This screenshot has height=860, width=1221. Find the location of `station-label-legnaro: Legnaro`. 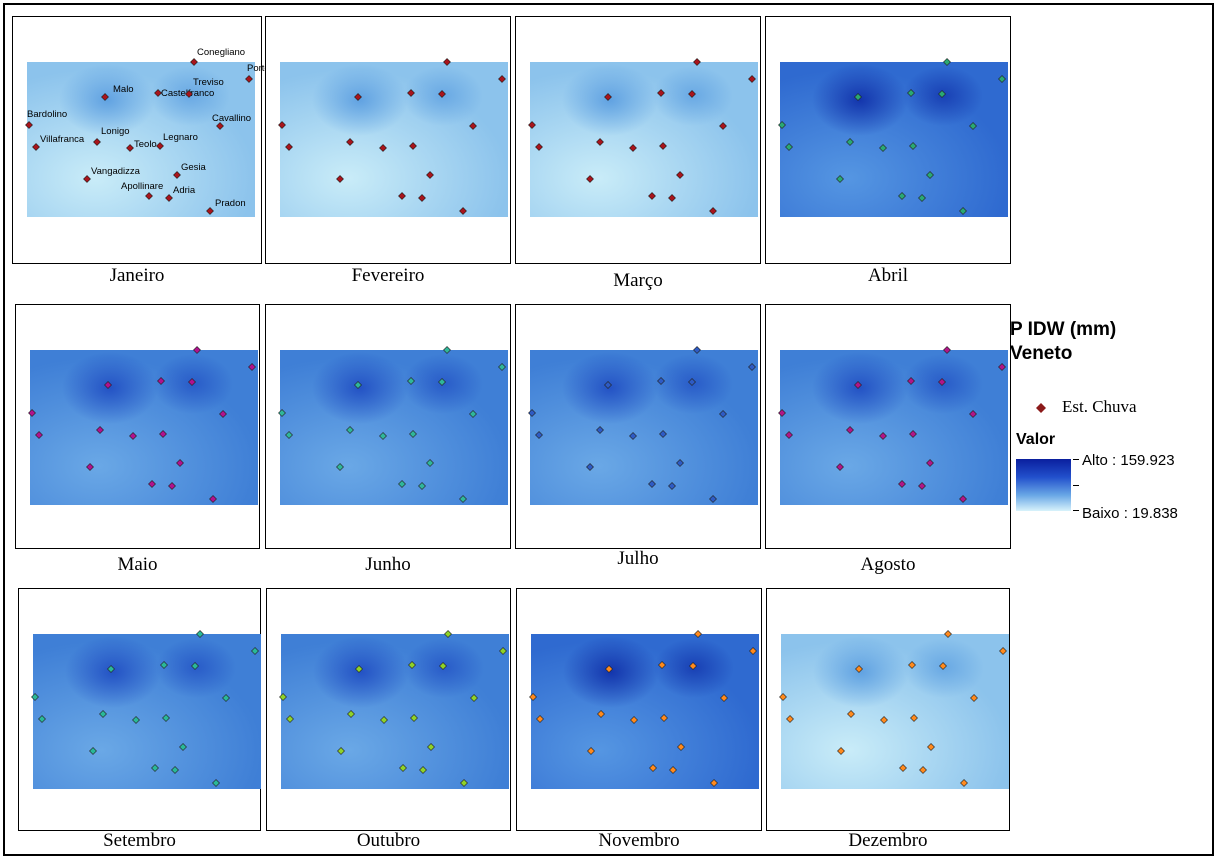

station-label-legnaro: Legnaro is located at coordinates (180, 137).